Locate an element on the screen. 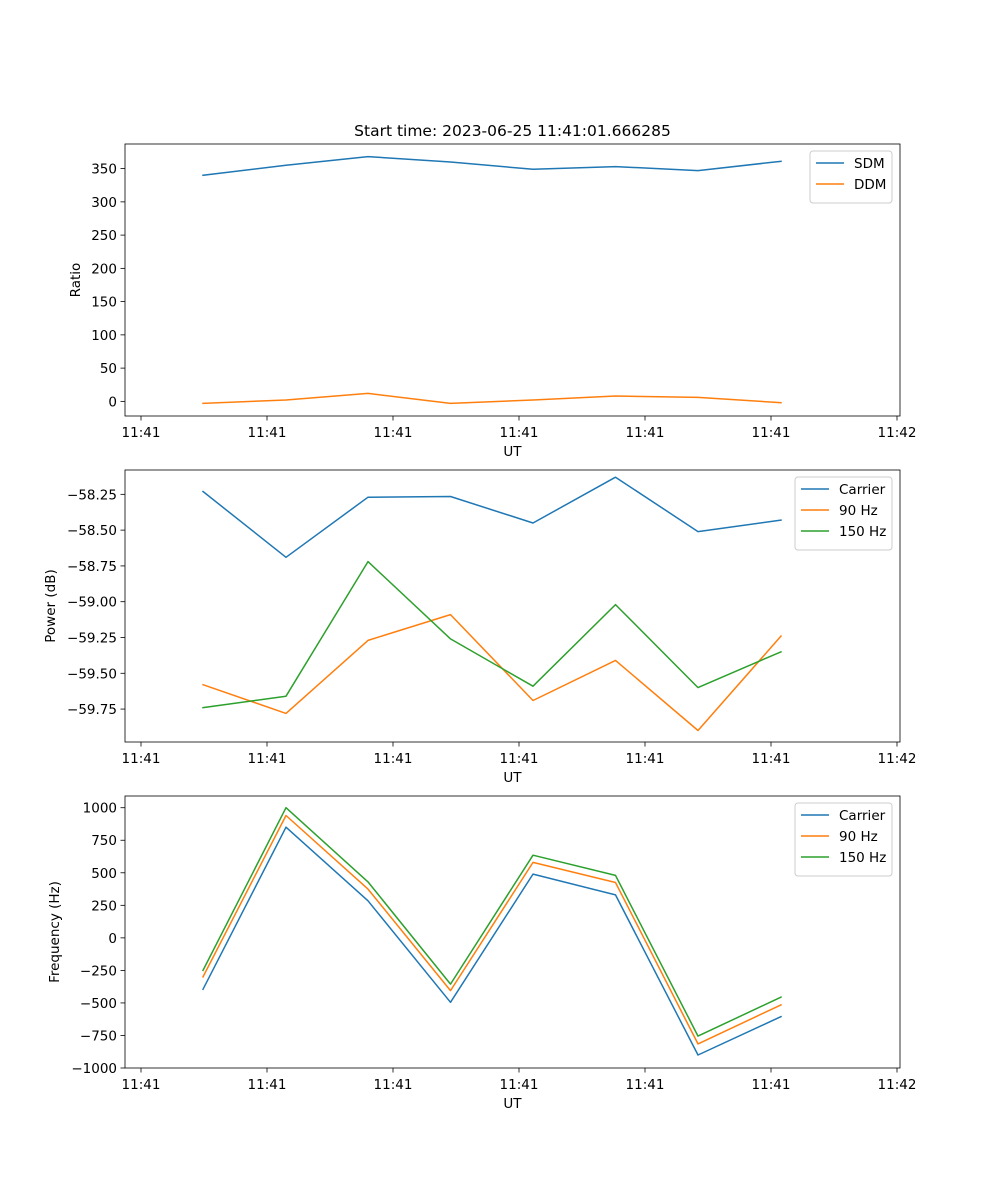 The width and height of the screenshot is (1000, 1200). y-tick-label: −59.75 is located at coordinates (92, 710).